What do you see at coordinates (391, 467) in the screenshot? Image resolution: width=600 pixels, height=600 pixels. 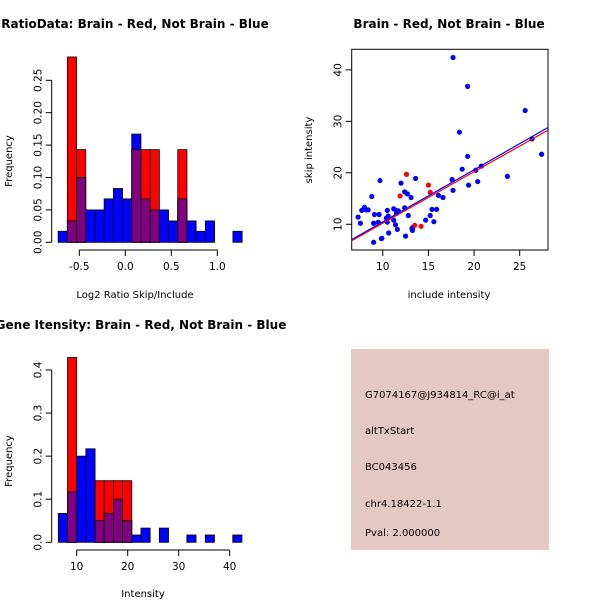 I see `accession-text: BC043456` at bounding box center [391, 467].